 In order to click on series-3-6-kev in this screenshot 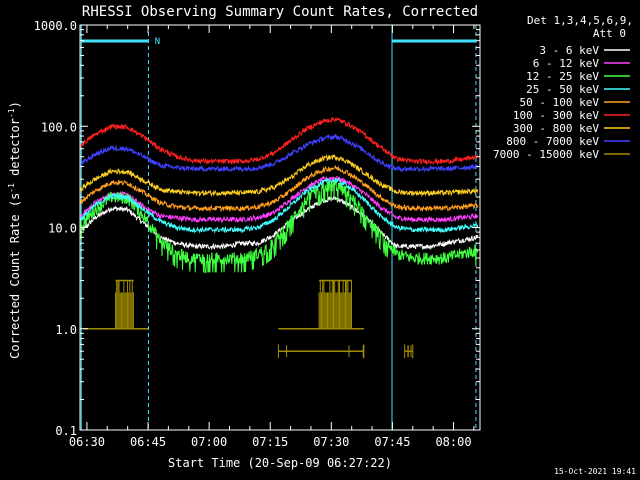, I will do `click(279, 223)`.